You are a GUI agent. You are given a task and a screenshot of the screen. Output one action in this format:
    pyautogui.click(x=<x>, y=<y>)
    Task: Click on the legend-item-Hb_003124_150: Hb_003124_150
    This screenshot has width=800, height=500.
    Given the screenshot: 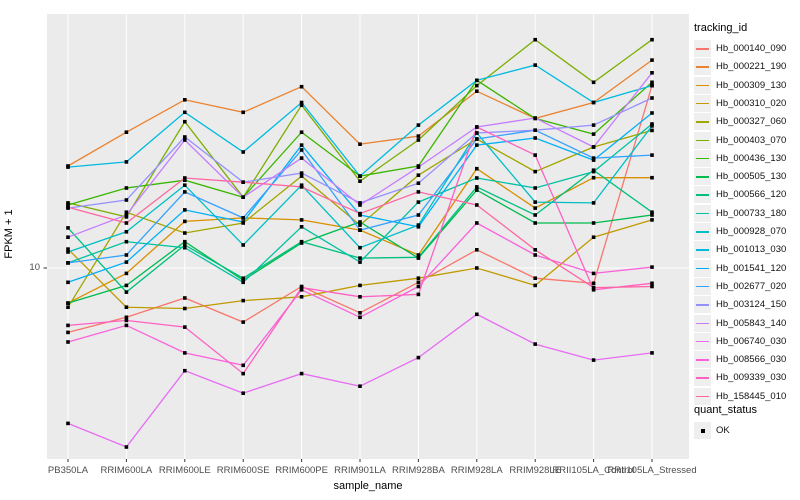 What is the action you would take?
    pyautogui.click(x=740, y=305)
    